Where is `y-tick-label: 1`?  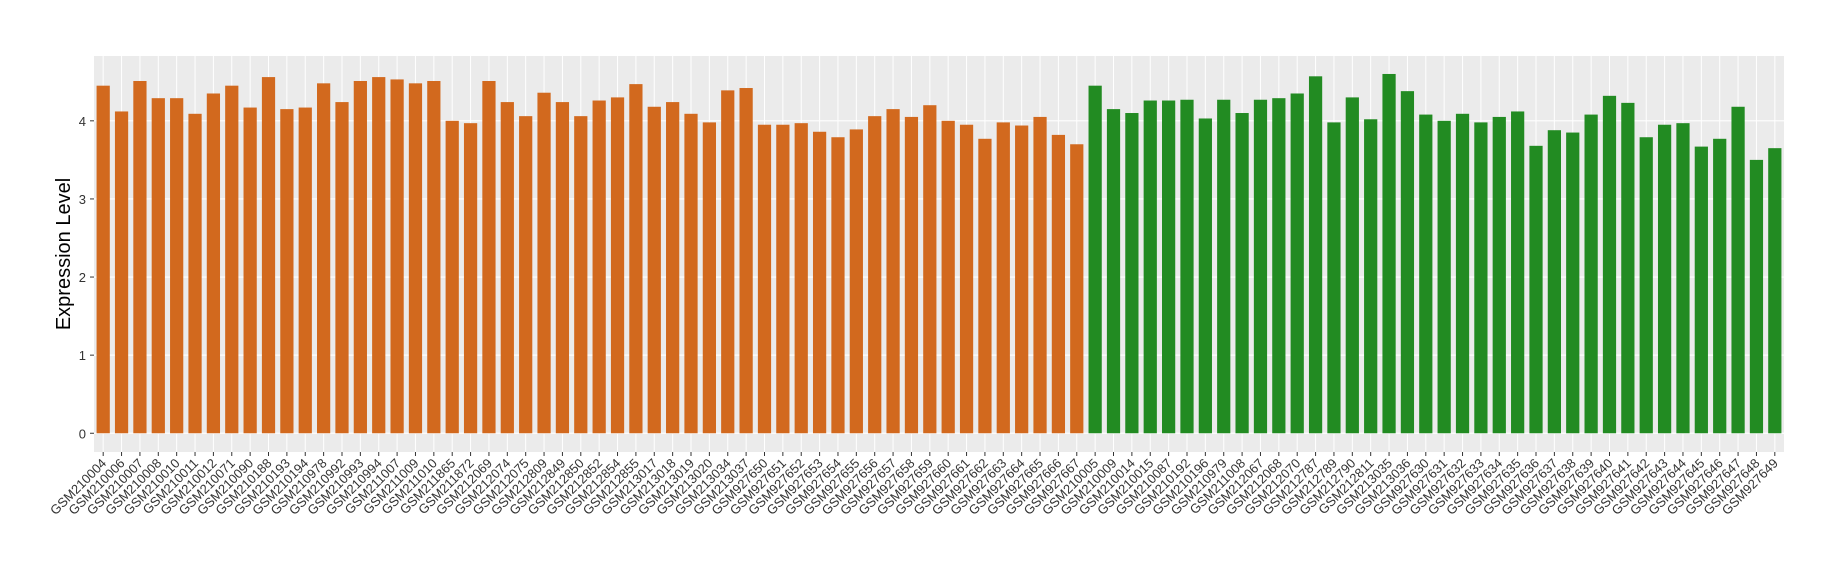 y-tick-label: 1 is located at coordinates (82, 355).